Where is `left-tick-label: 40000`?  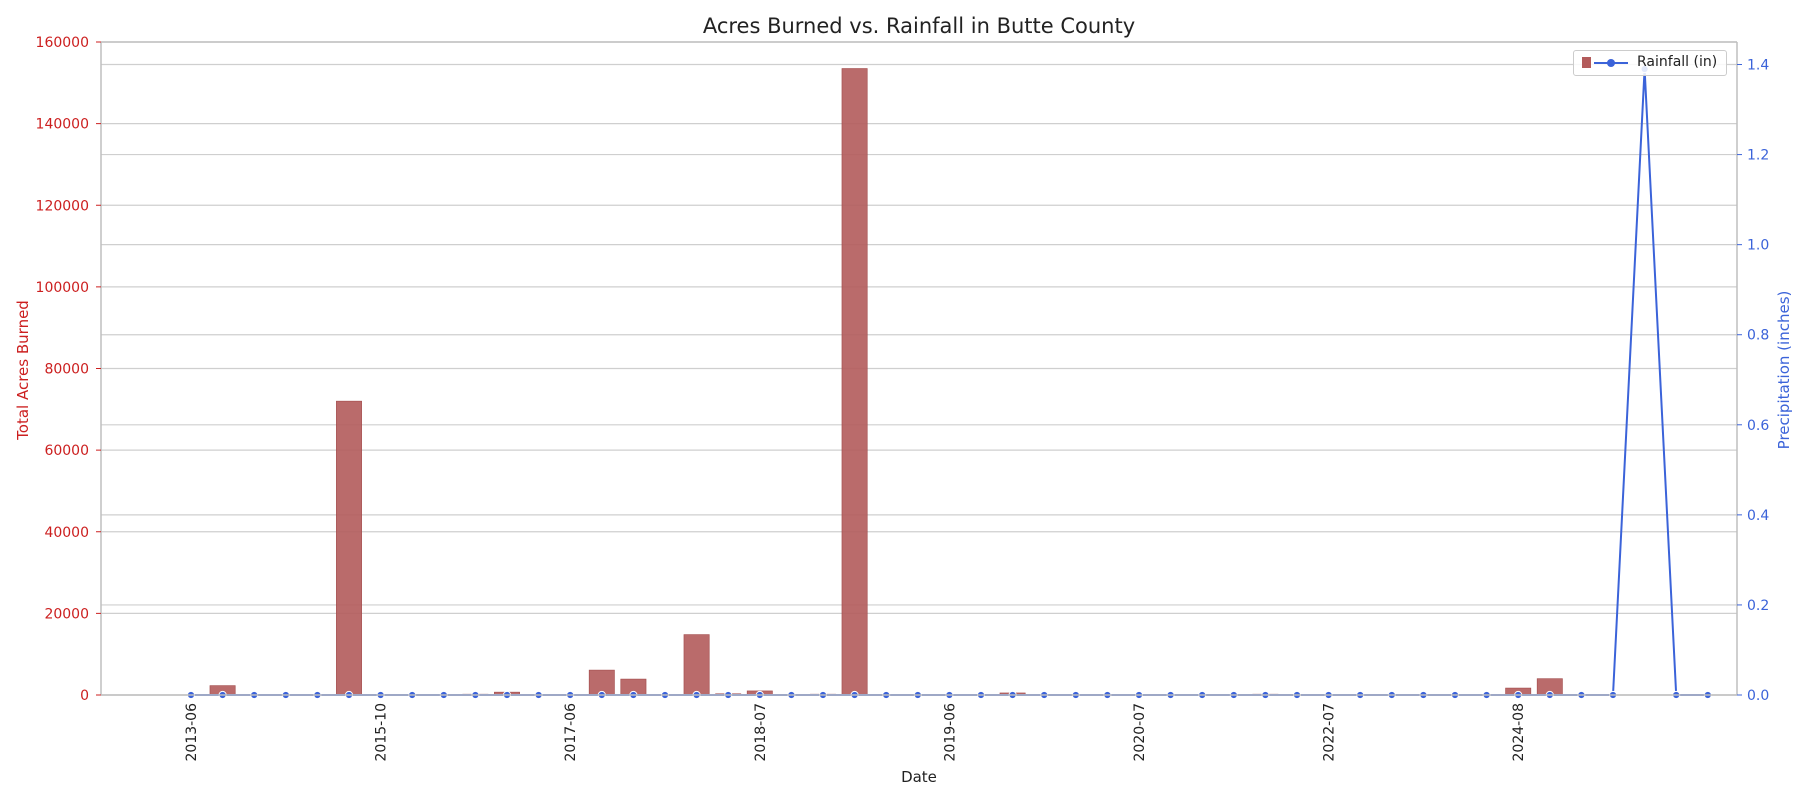 left-tick-label: 40000 is located at coordinates (66, 533).